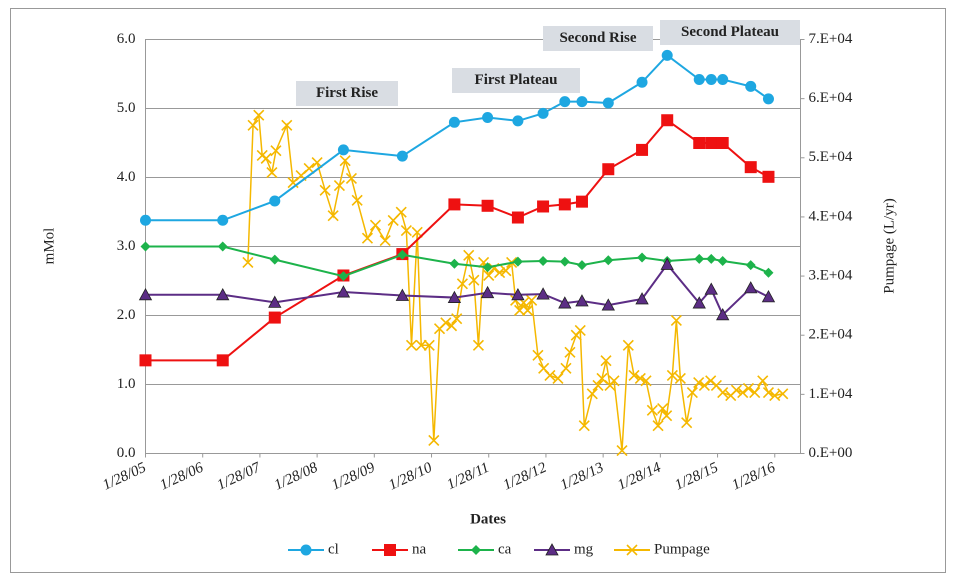 The width and height of the screenshot is (957, 587). What do you see at coordinates (584, 549) in the screenshot?
I see `legend-label: mg` at bounding box center [584, 549].